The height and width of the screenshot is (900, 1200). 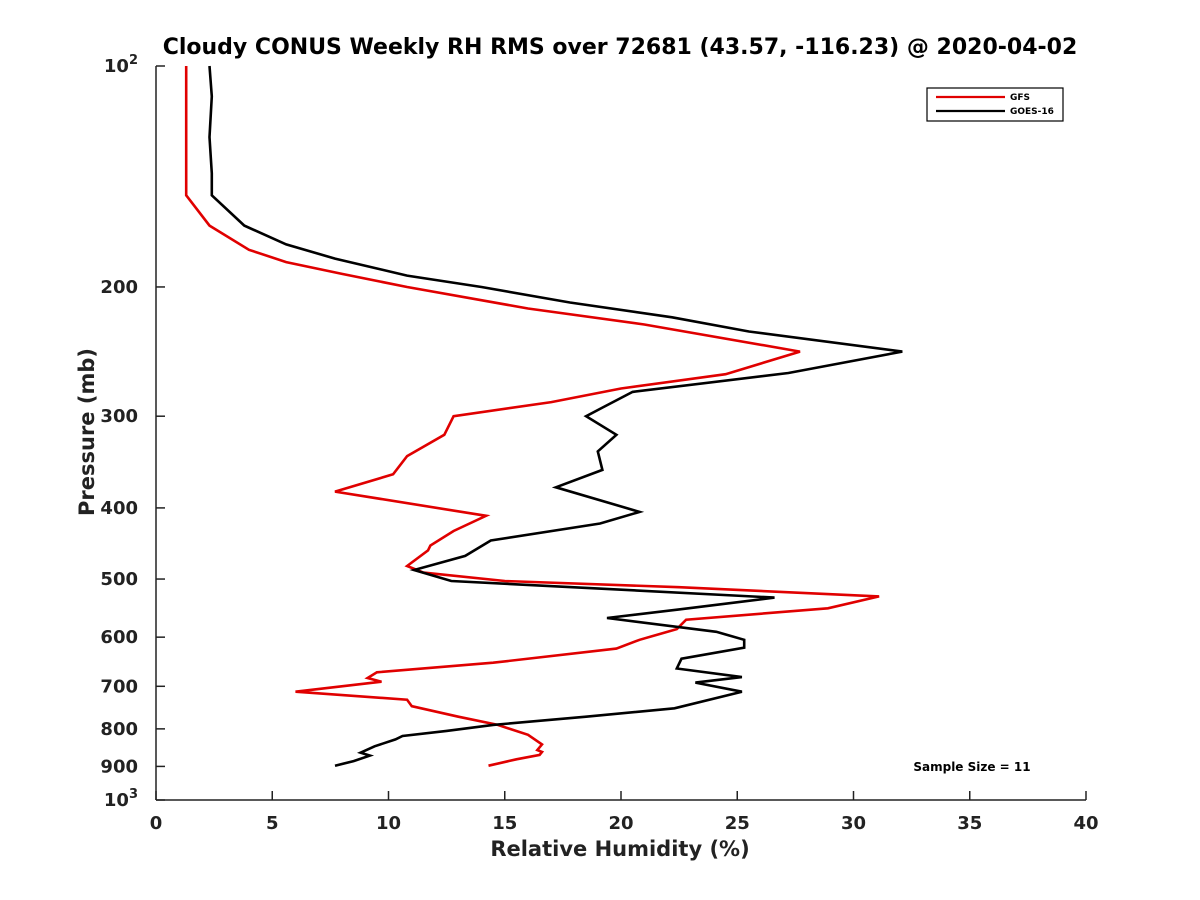 What do you see at coordinates (1032, 112) in the screenshot?
I see `legend-entry: GOES-16` at bounding box center [1032, 112].